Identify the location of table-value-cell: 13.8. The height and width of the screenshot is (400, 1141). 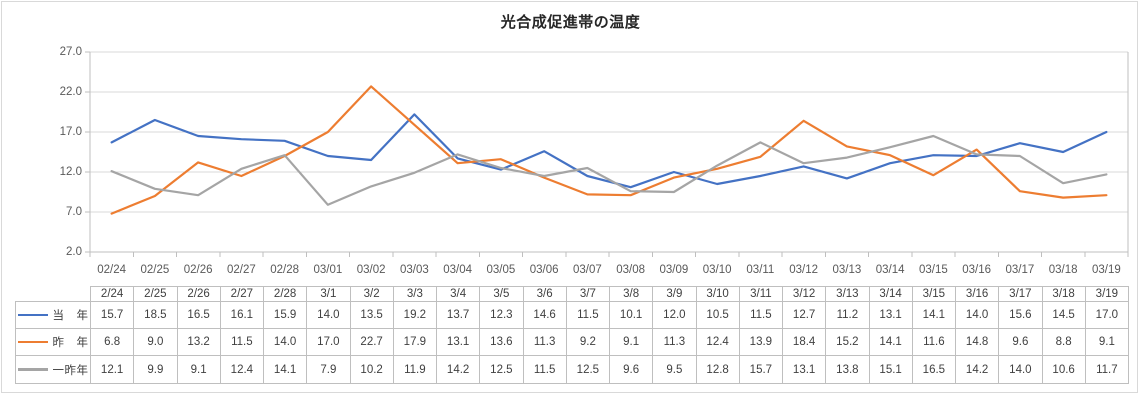
(847, 369).